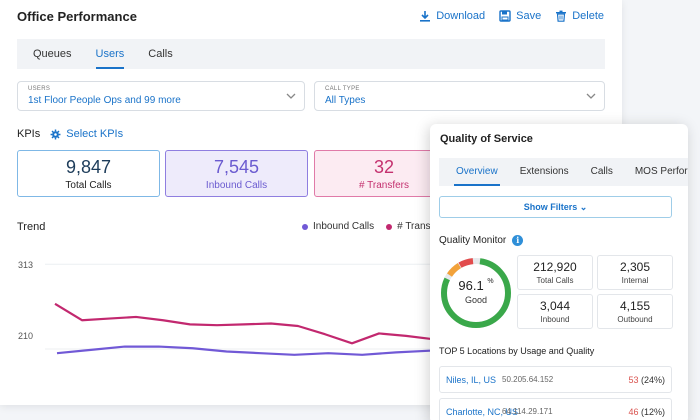  I want to click on legend-transfers: # Transfers, so click(416, 226).